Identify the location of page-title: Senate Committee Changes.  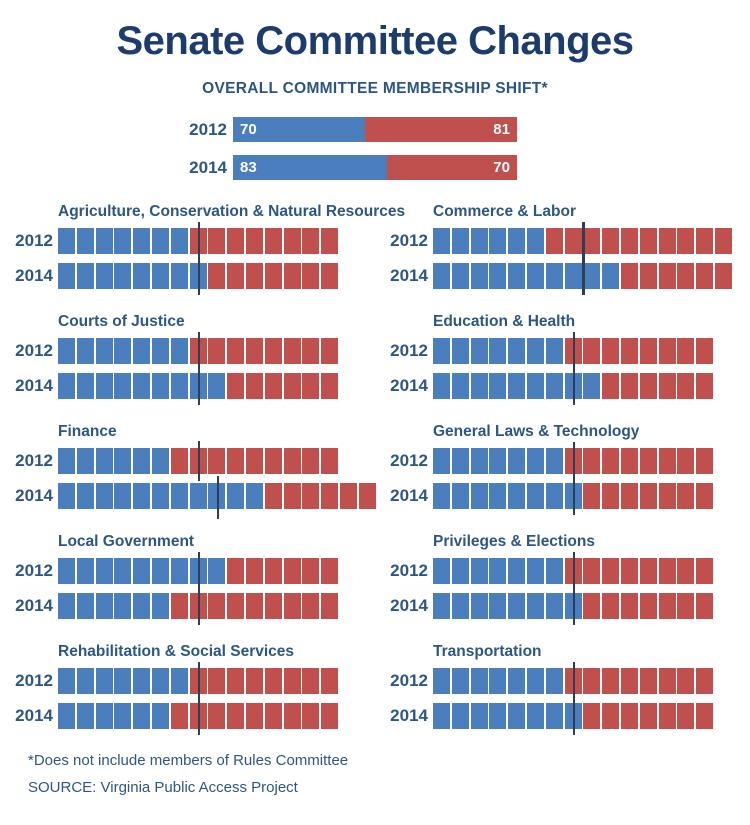
(375, 41).